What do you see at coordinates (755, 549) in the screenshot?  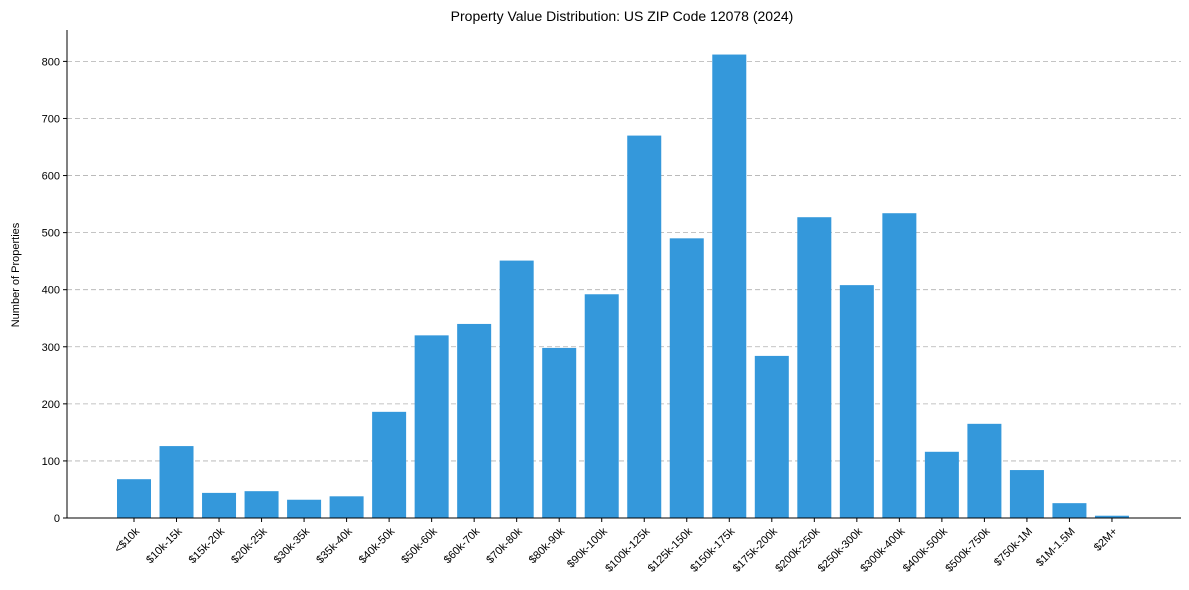 I see `x-tick-label: $175k-200k` at bounding box center [755, 549].